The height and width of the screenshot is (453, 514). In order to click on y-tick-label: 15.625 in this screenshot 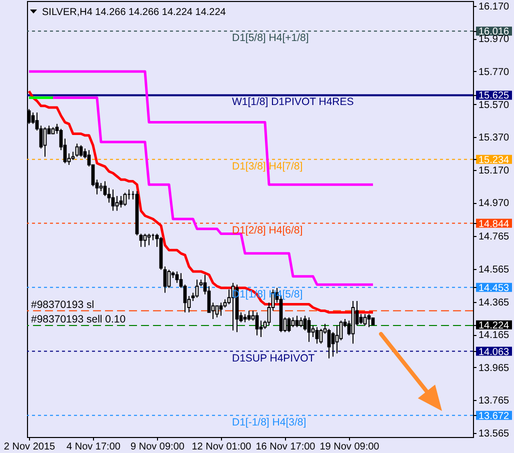, I will do `click(494, 96)`.